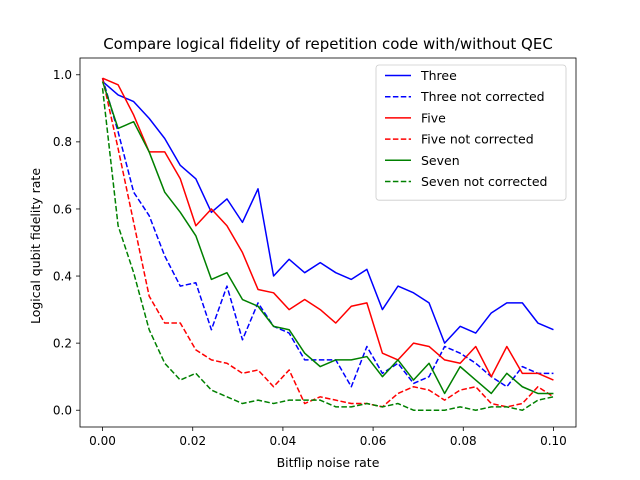  Describe the element at coordinates (328, 462) in the screenshot. I see `x-axis-title: Bitflip noise rate` at that location.